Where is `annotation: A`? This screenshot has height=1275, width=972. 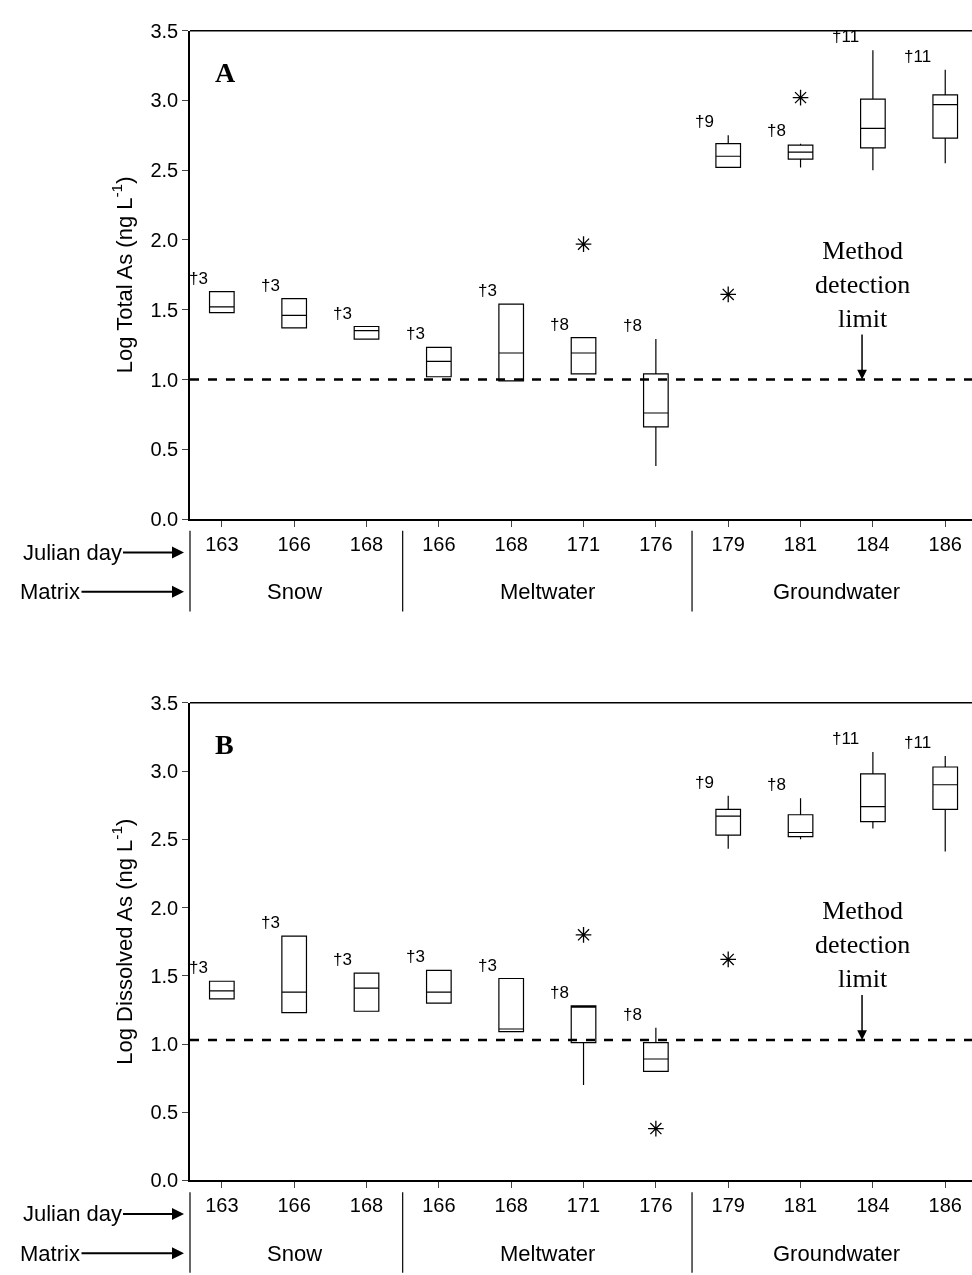
annotation: A is located at coordinates (225, 72).